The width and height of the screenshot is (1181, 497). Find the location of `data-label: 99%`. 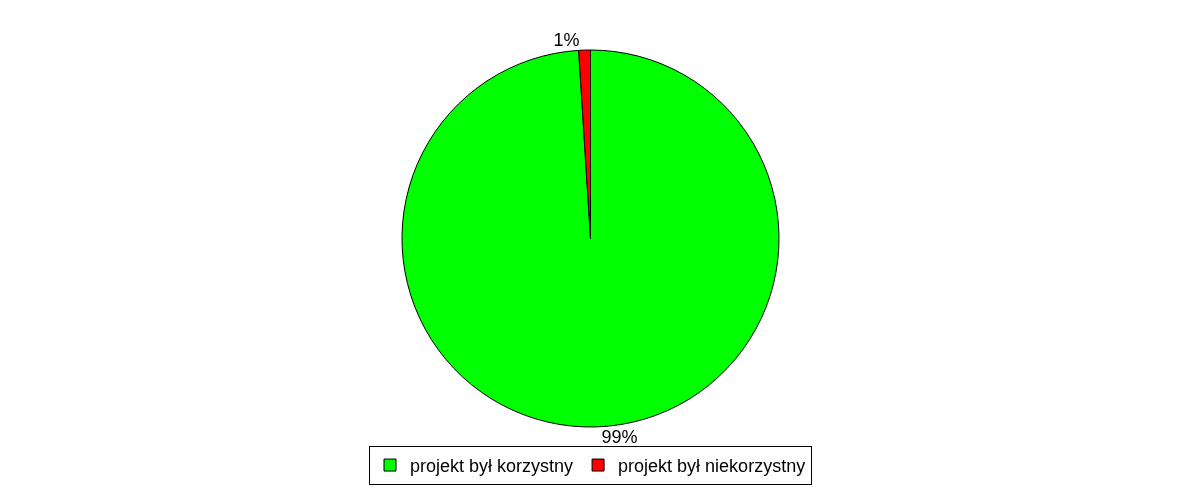

data-label: 99% is located at coordinates (619, 436).